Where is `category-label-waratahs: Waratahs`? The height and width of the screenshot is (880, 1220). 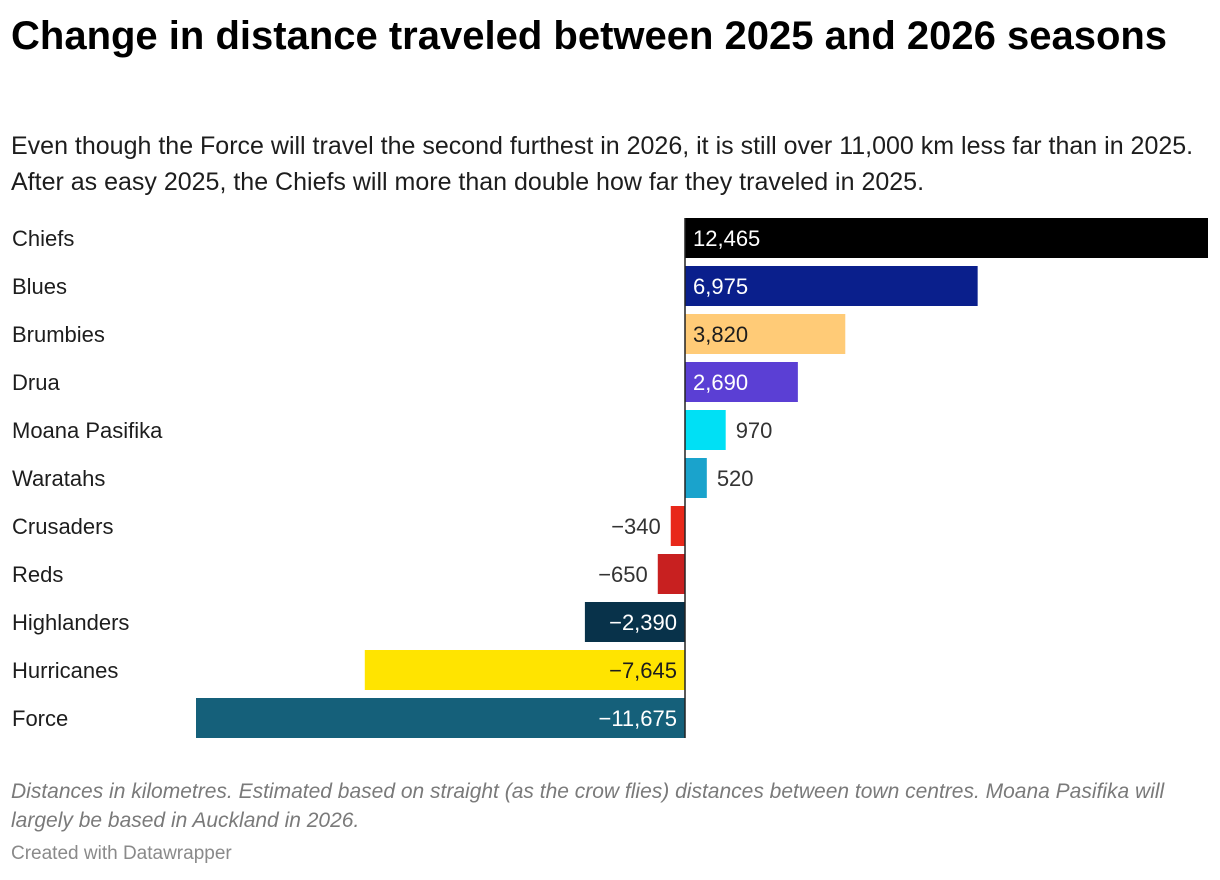 category-label-waratahs: Waratahs is located at coordinates (58, 478).